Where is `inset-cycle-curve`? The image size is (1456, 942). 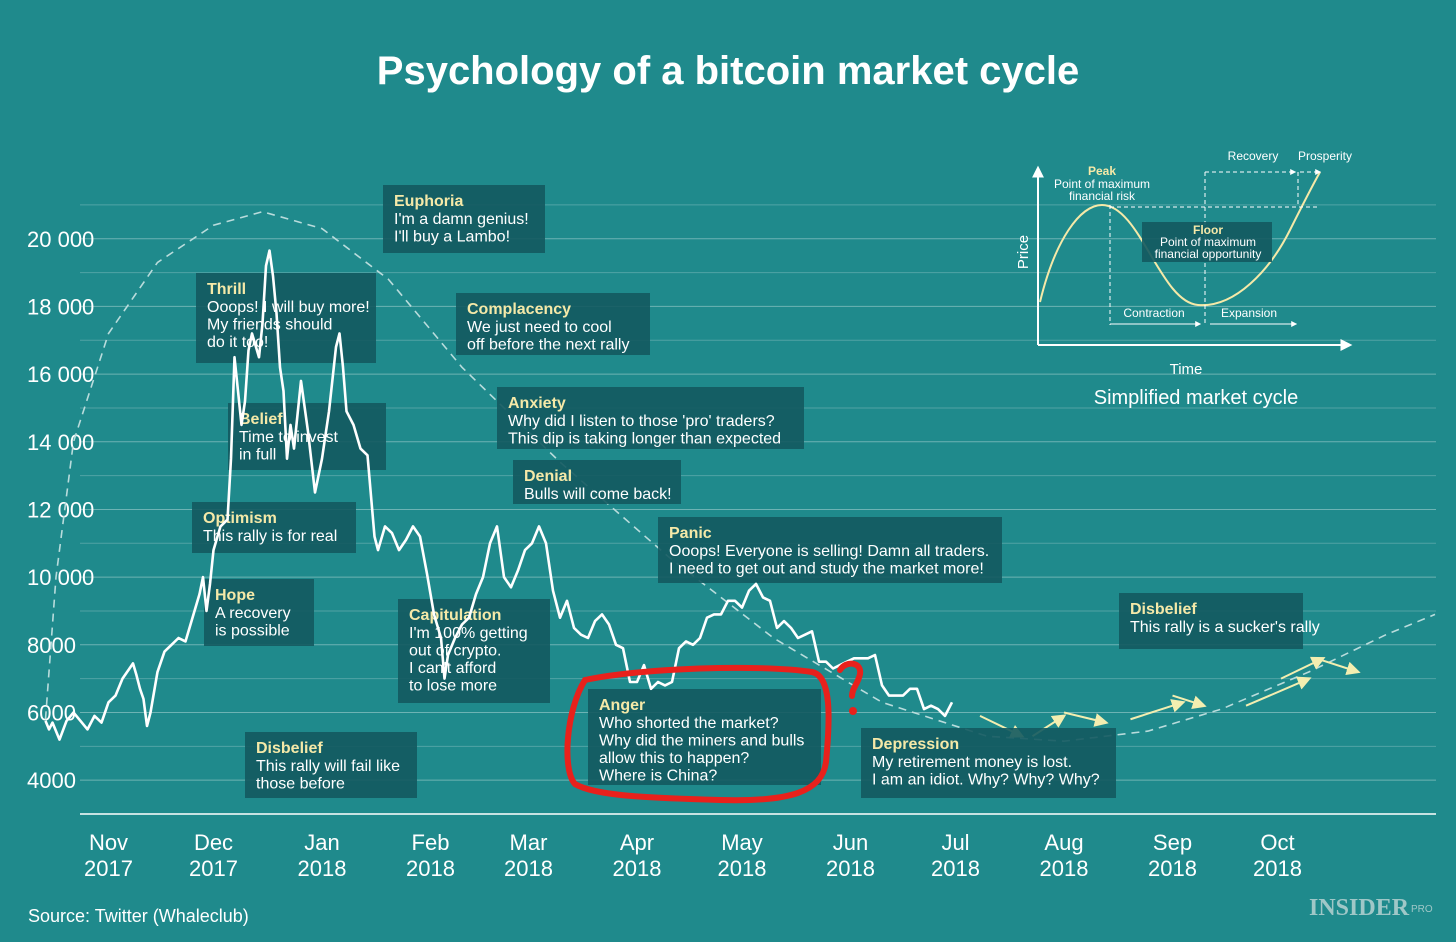
inset-cycle-curve is located at coordinates (1180, 239).